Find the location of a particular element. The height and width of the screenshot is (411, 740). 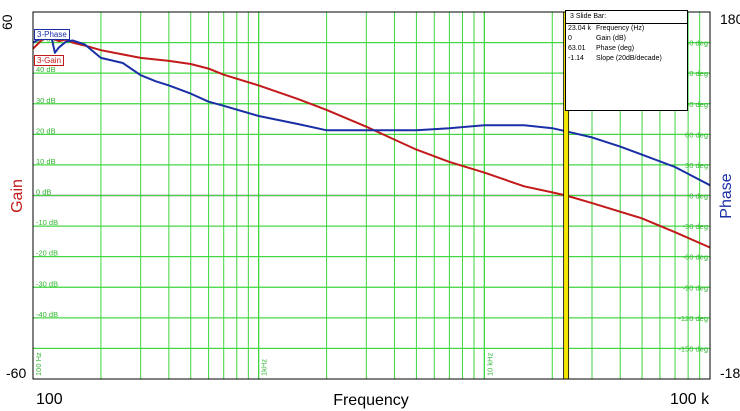

x-axis-min-label: 100 is located at coordinates (49, 399).